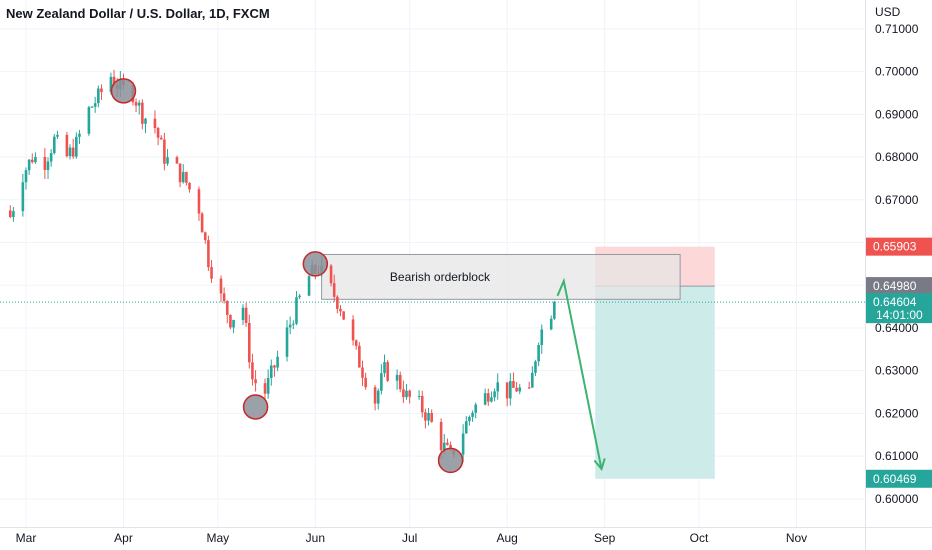 The width and height of the screenshot is (932, 550). I want to click on x-tick-label: Sep, so click(605, 538).